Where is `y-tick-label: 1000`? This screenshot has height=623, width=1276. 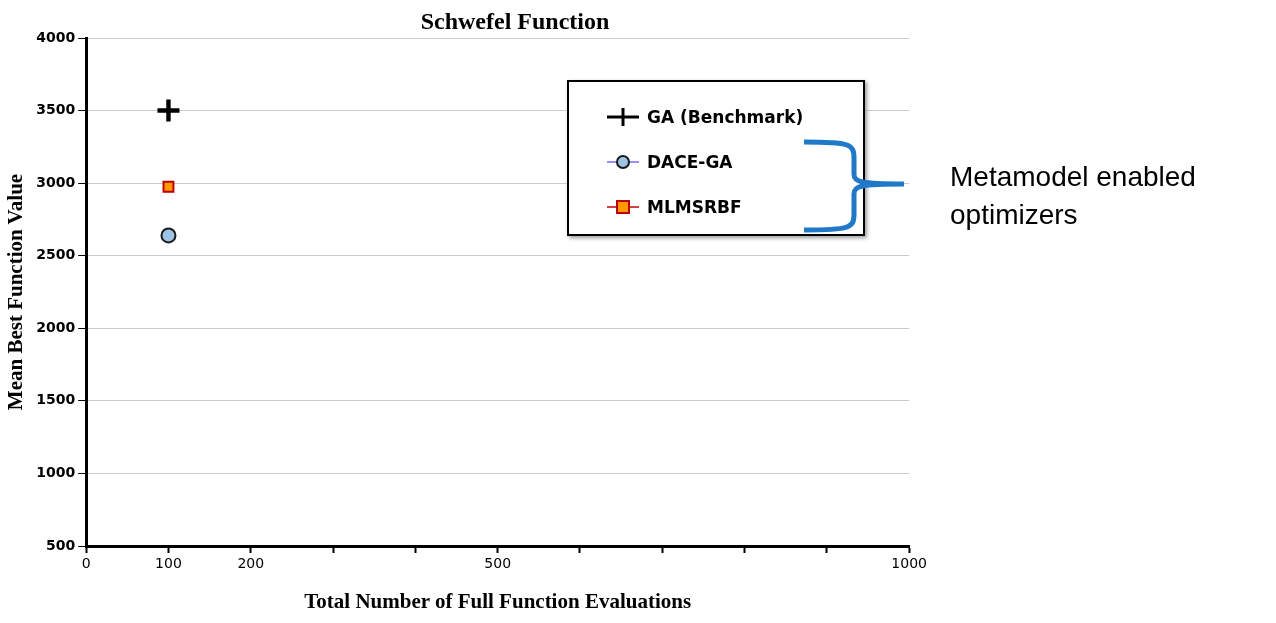 y-tick-label: 1000 is located at coordinates (56, 472).